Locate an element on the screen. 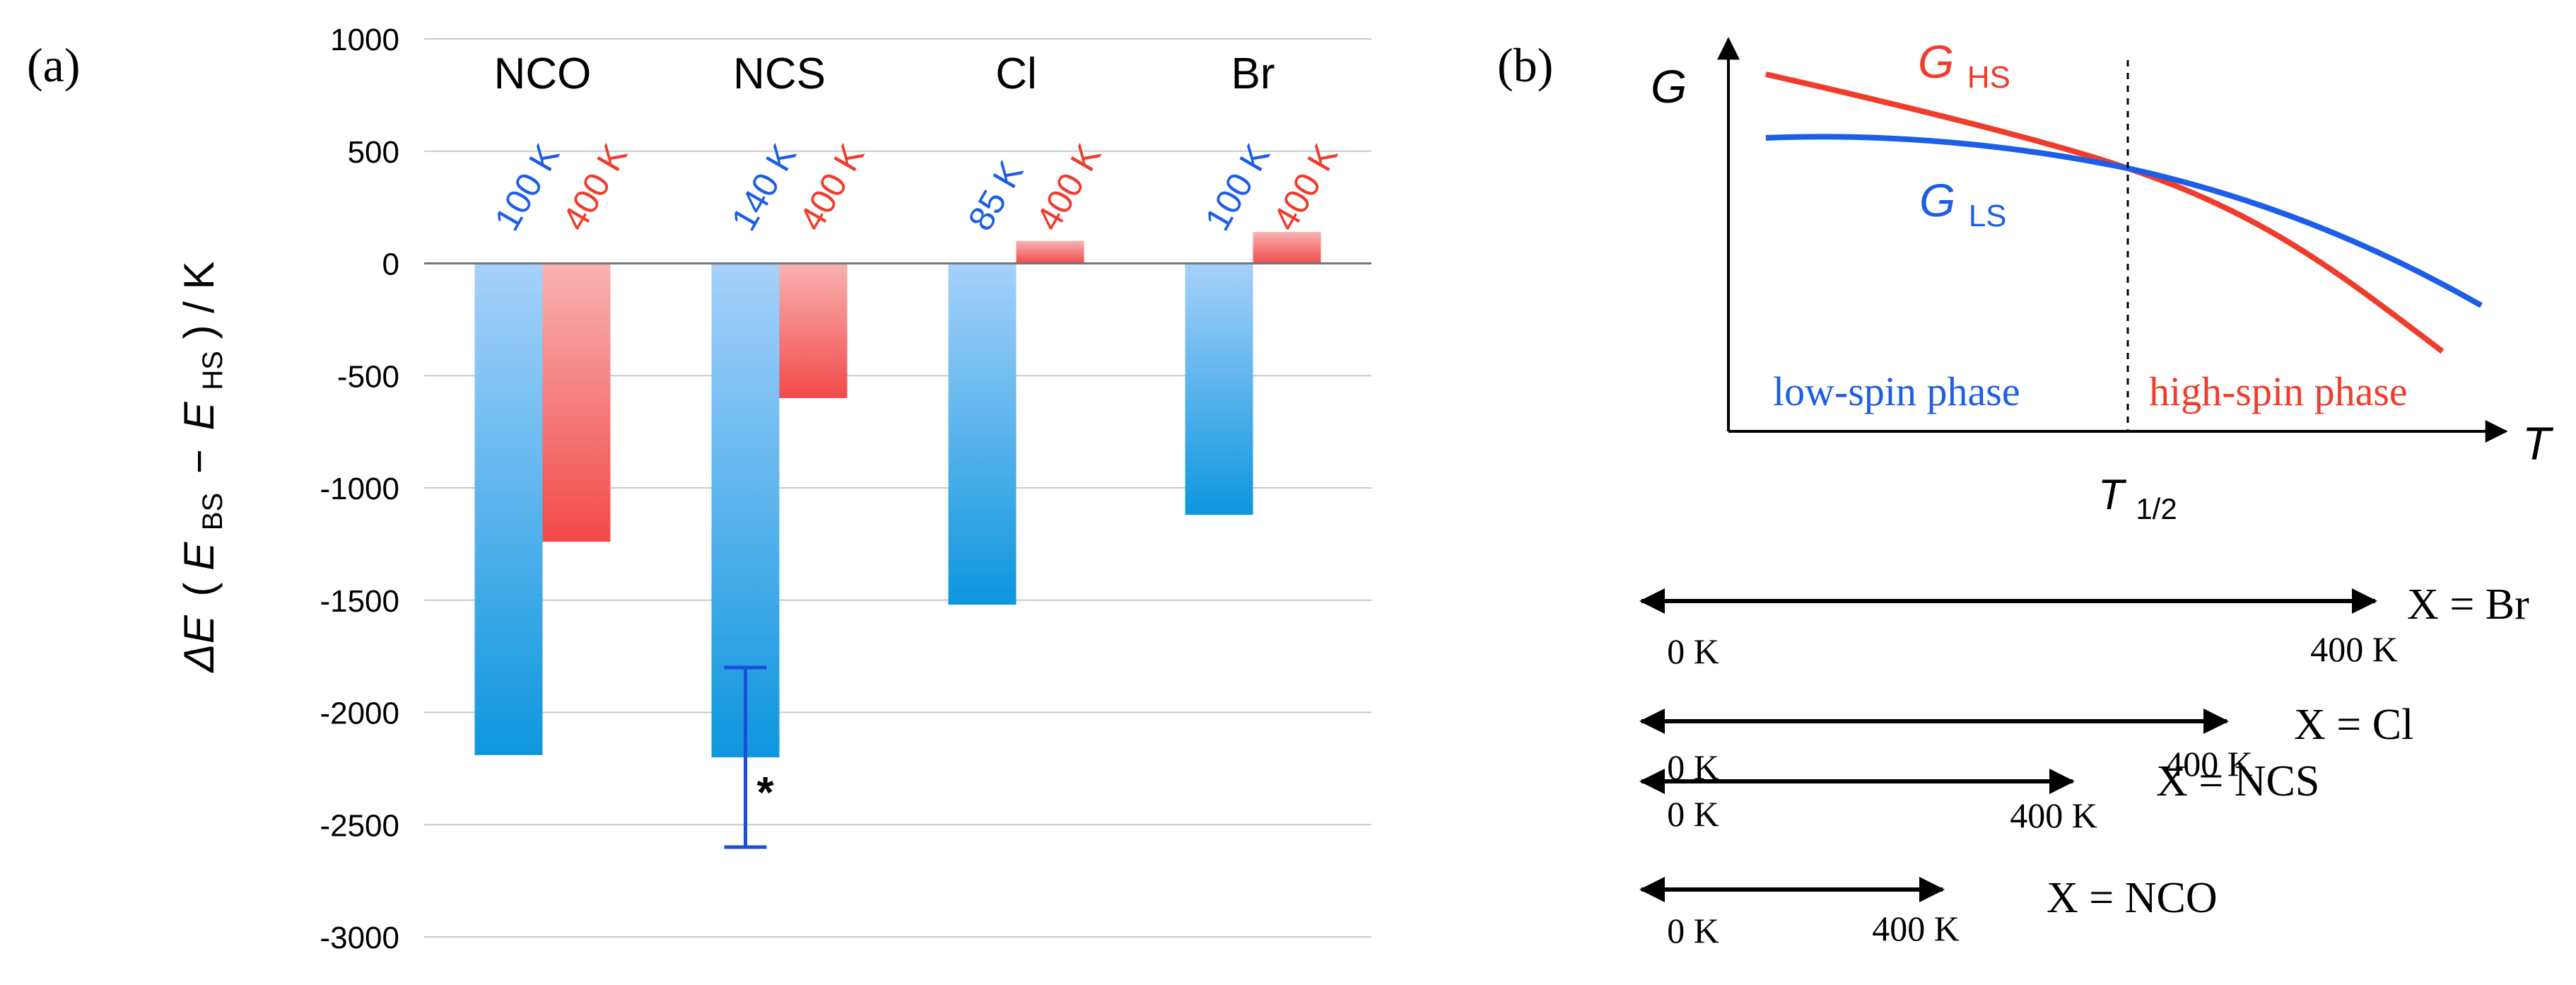  error-bar-group: * is located at coordinates (750, 757).